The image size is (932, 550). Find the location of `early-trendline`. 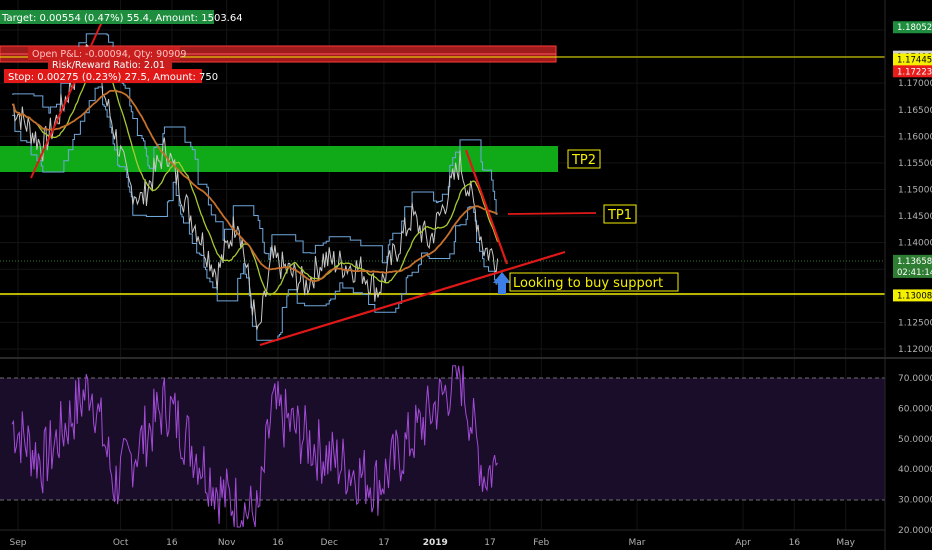

early-trendline is located at coordinates (68, 96).